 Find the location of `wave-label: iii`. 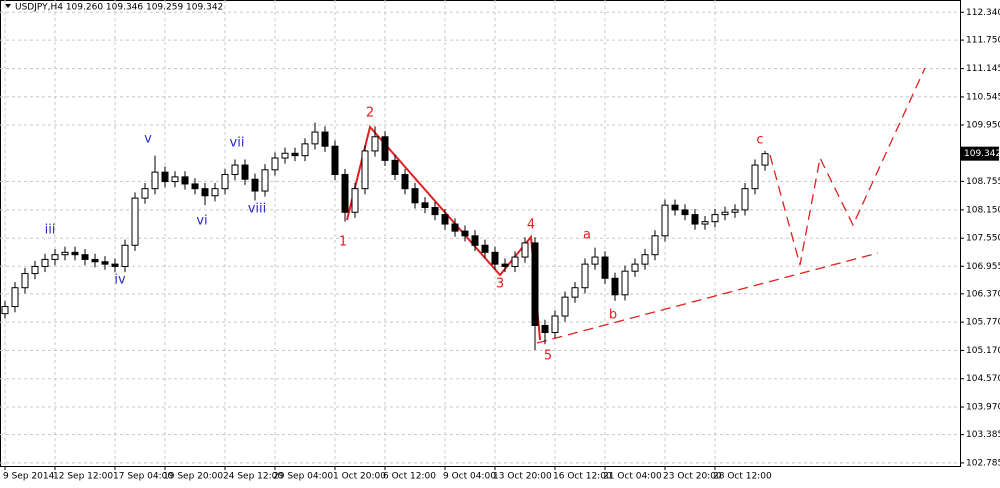

wave-label: iii is located at coordinates (50, 230).